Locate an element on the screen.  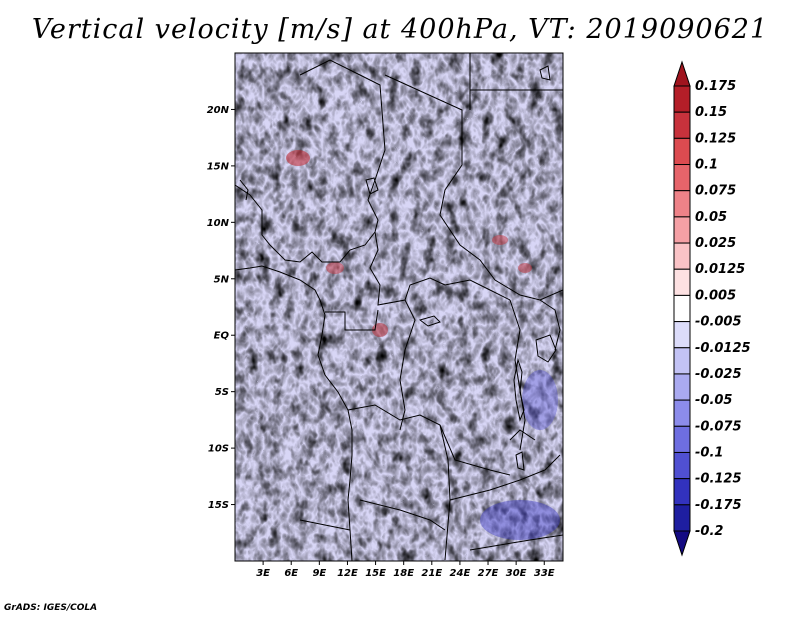
colorbar-label: -0.175 is located at coordinates (718, 505).